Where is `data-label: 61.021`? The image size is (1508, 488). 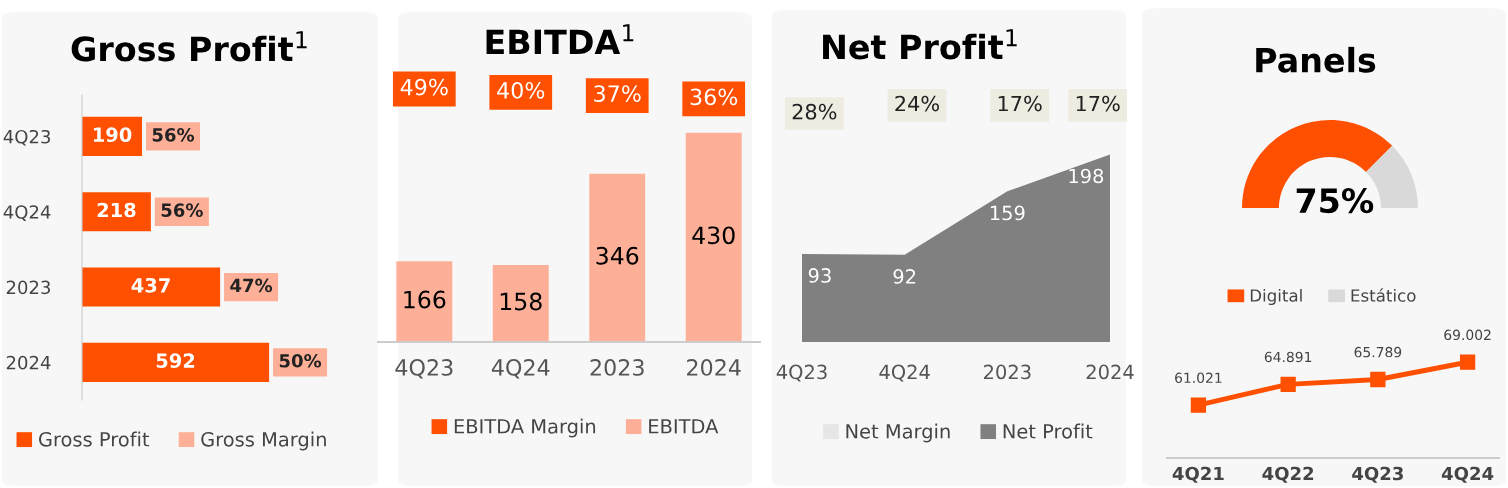
data-label: 61.021 is located at coordinates (1198, 378).